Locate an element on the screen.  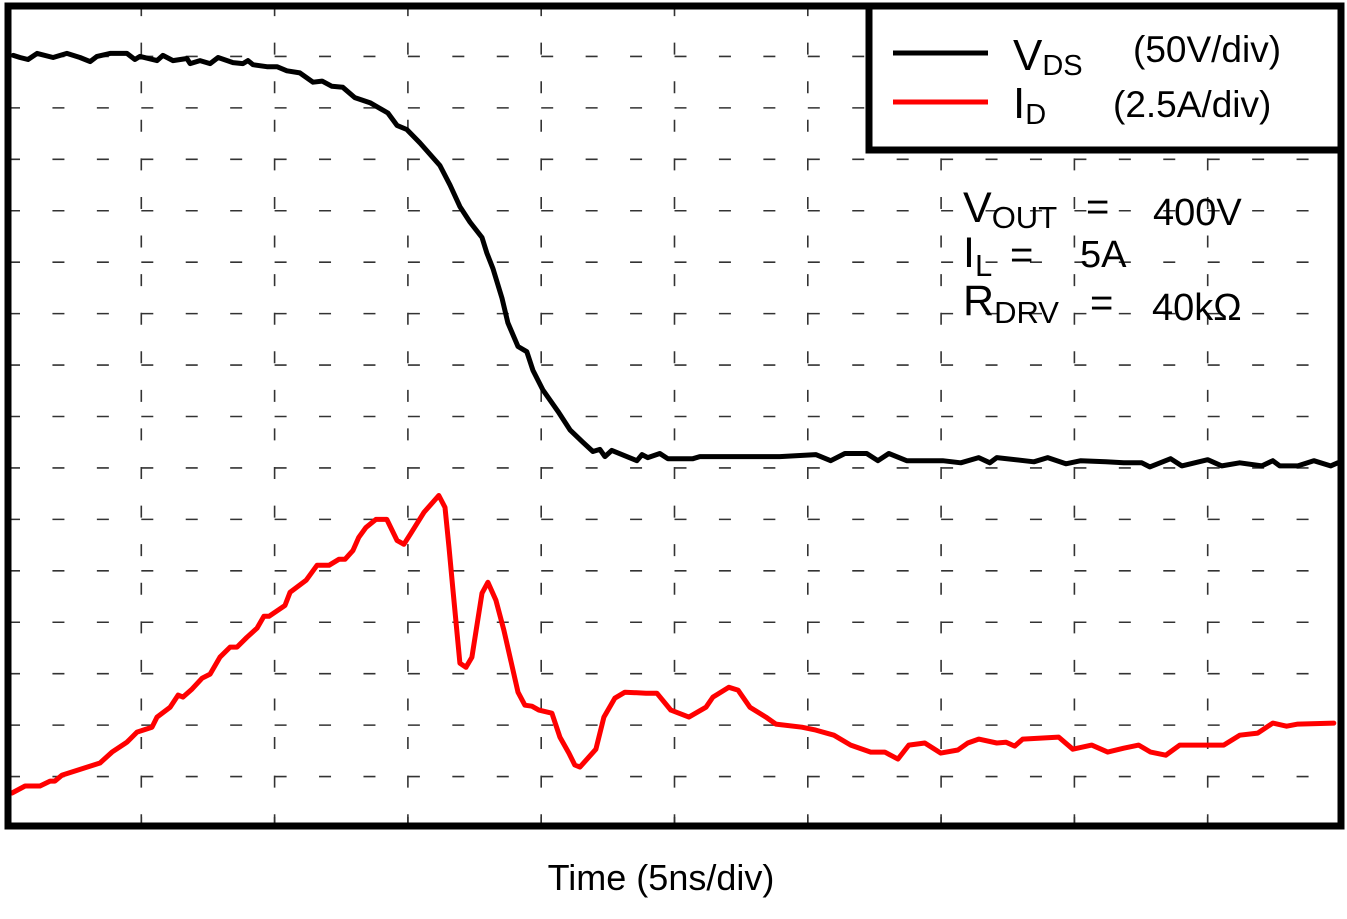
annotation-il-equals: = is located at coordinates (1021, 255).